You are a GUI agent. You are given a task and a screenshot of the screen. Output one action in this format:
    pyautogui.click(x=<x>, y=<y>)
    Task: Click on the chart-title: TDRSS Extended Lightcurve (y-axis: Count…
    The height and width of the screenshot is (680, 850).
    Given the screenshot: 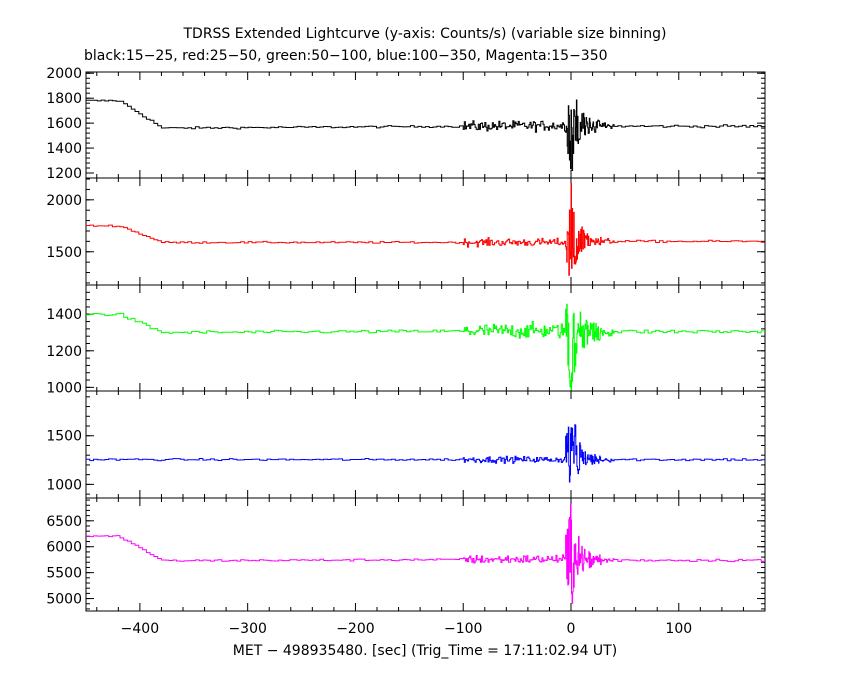 What is the action you would take?
    pyautogui.click(x=424, y=34)
    